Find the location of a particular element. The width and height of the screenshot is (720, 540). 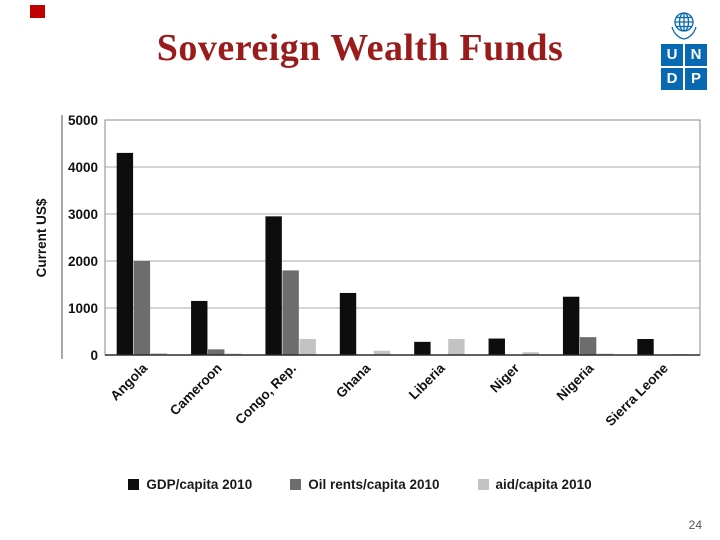

legend-label: aid/capita 2010 is located at coordinates (543, 484).